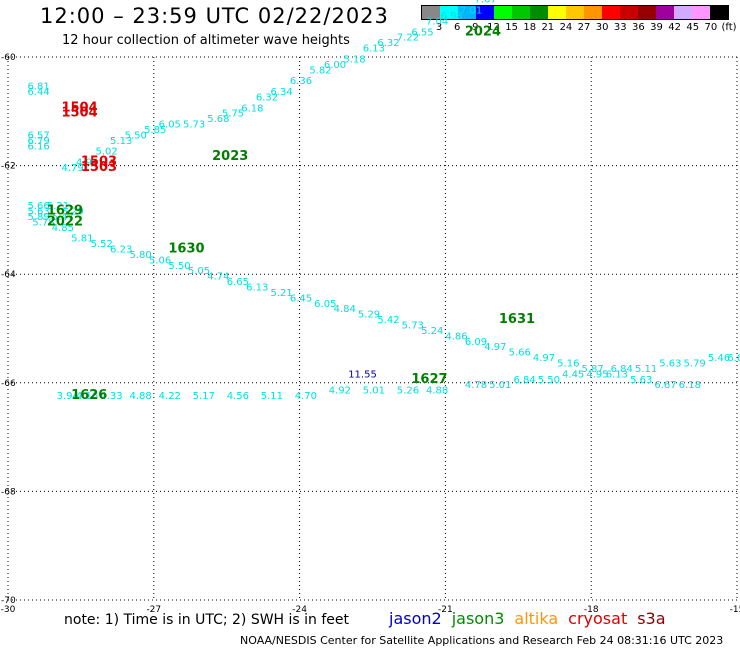 This screenshot has height=650, width=740. What do you see at coordinates (548, 27) in the screenshot?
I see `color-scale-tick: 21` at bounding box center [548, 27].